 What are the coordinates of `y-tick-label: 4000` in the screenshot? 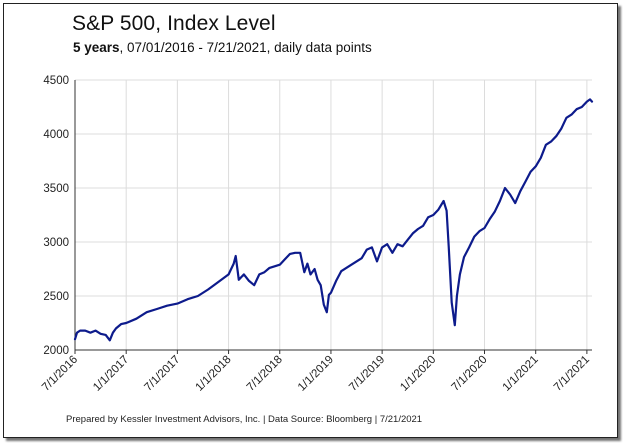 It's located at (56, 135).